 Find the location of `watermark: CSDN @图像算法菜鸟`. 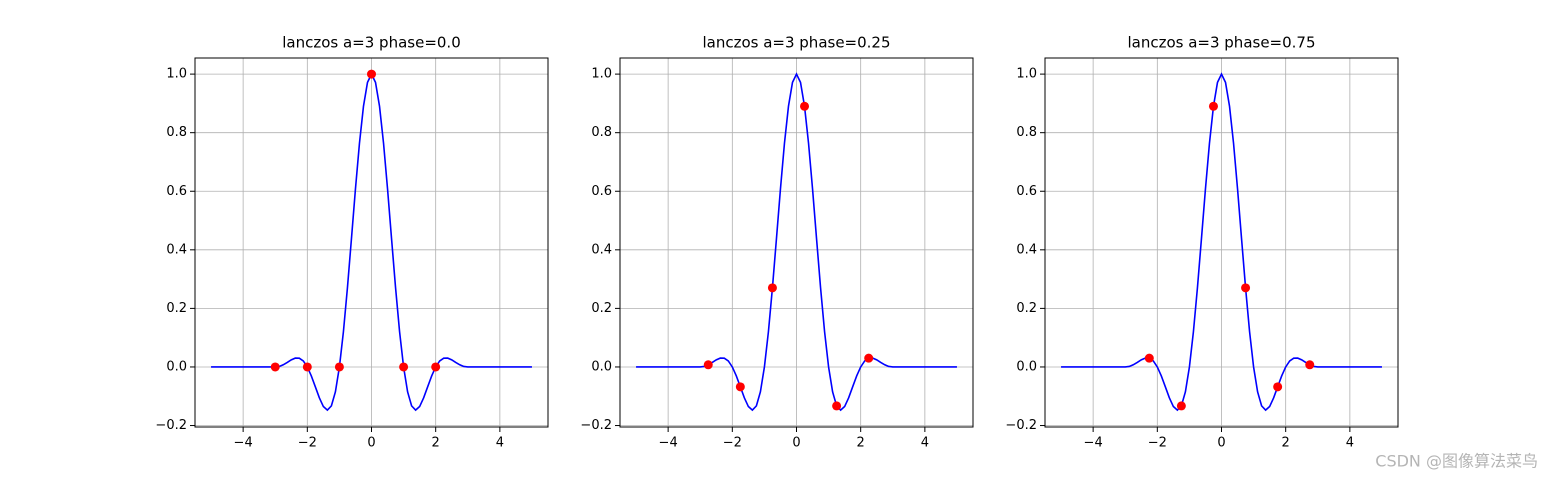

watermark: CSDN @图像算法菜鸟 is located at coordinates (1456, 461).